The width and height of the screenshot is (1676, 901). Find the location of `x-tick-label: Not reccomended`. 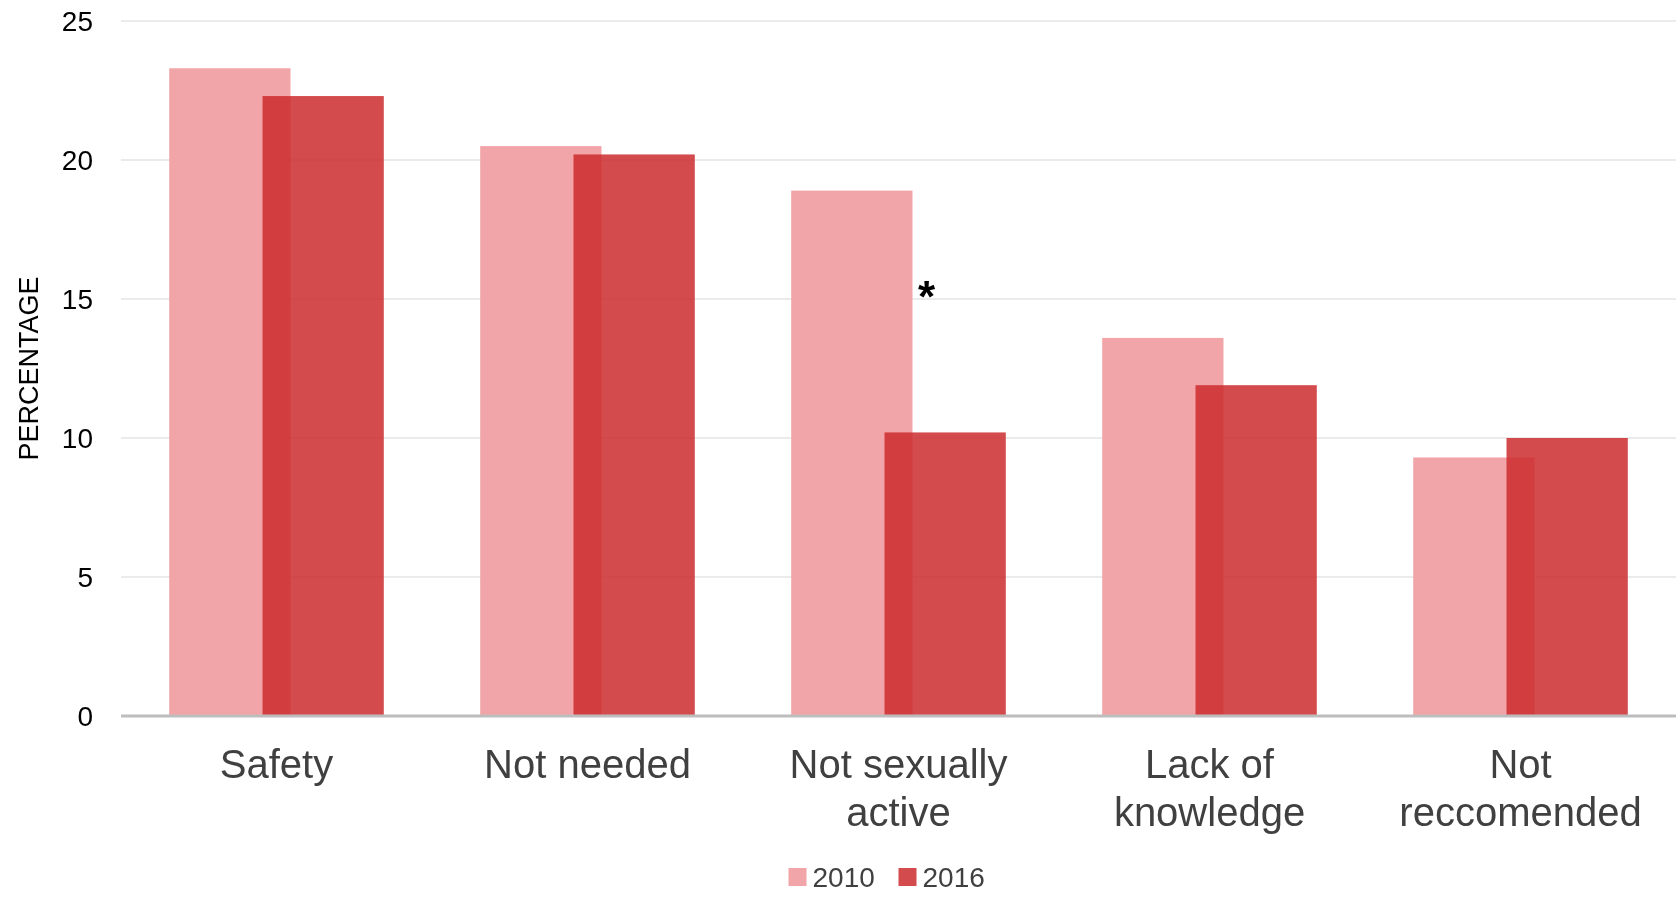

x-tick-label: Not reccomended is located at coordinates (1520, 788).